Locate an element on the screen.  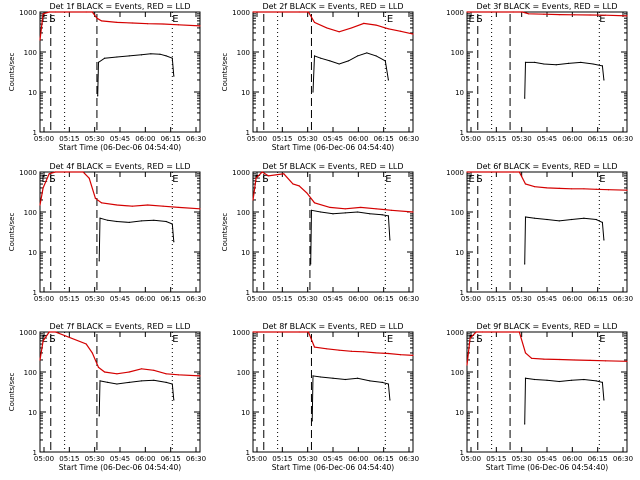
chart-title: Det 4f BLACK = Events, RED = LLD is located at coordinates (119, 166).